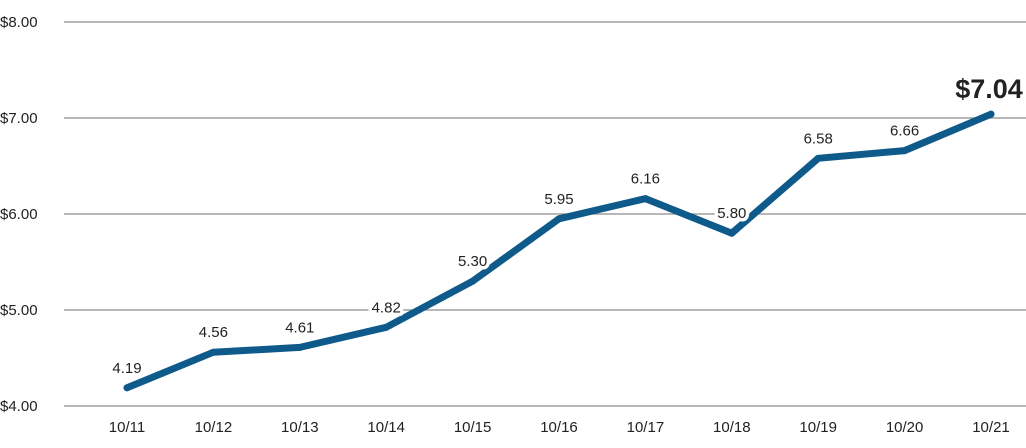 Image resolution: width=1026 pixels, height=448 pixels. Describe the element at coordinates (19, 22) in the screenshot. I see `y-tick-label: $8.00` at that location.